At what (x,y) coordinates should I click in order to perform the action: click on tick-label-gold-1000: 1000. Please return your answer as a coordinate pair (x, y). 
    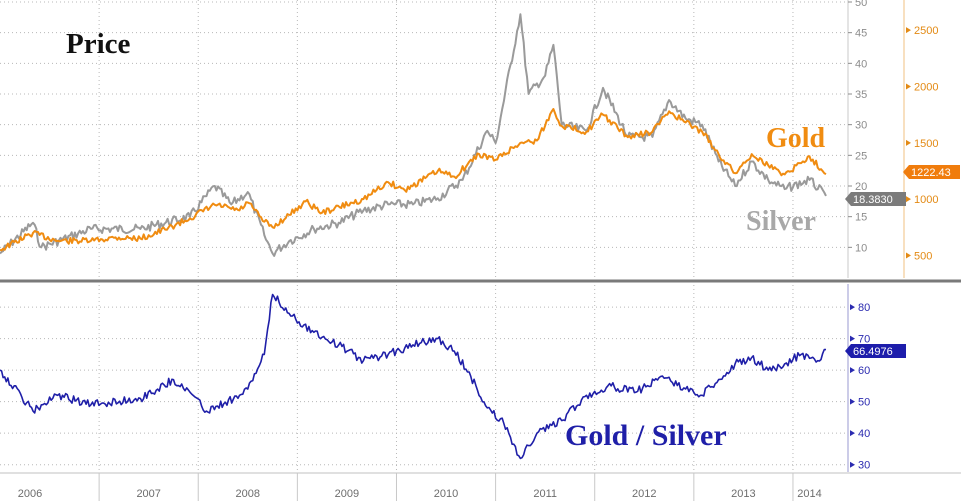
    Looking at the image, I should click on (926, 200).